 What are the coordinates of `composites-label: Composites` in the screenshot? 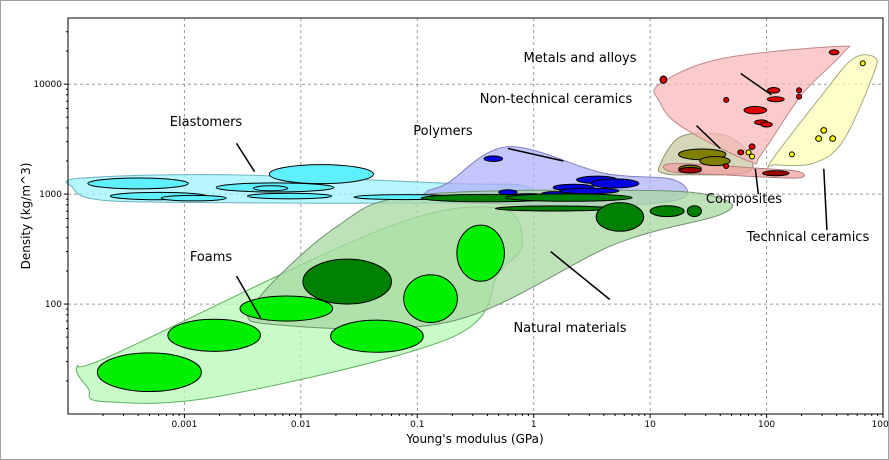 It's located at (744, 199).